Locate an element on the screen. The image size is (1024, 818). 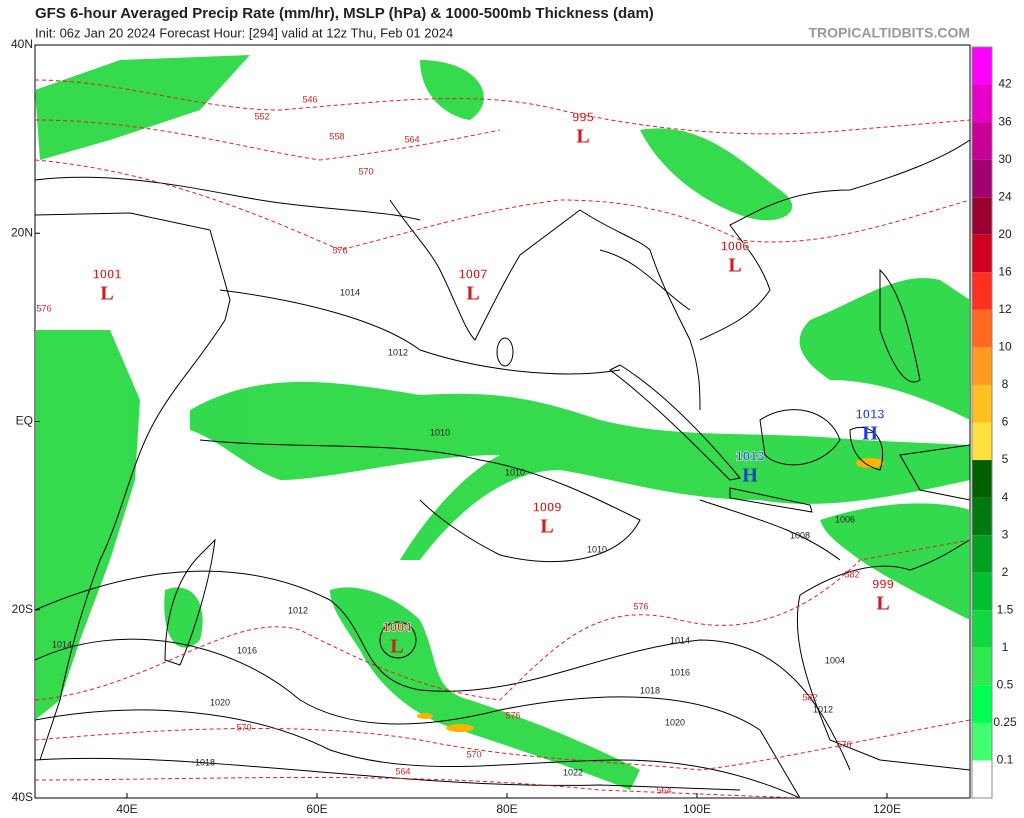
thickness-label: 558 is located at coordinates (336, 136).